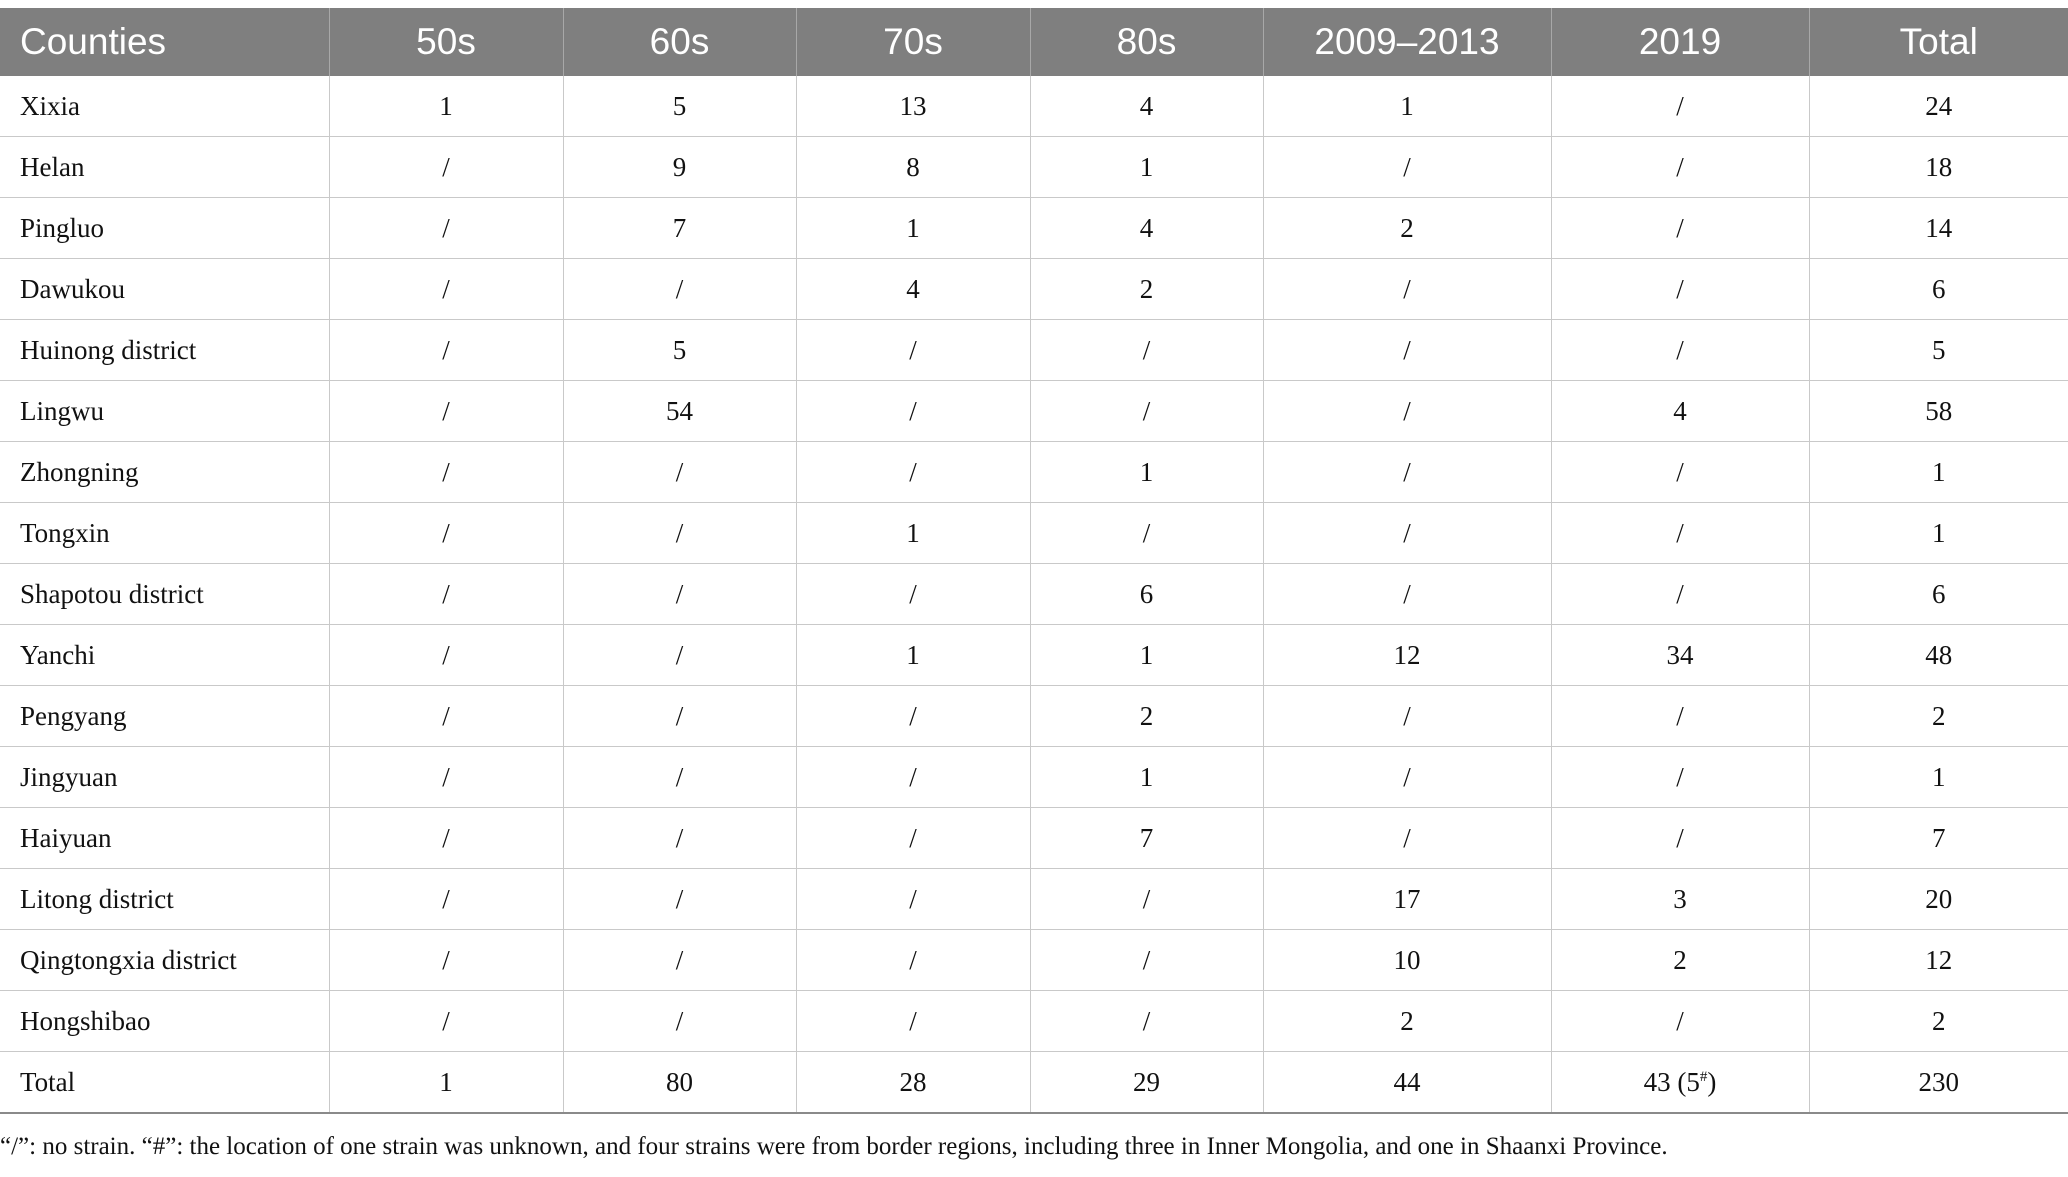  Describe the element at coordinates (164, 167) in the screenshot. I see `county-name: Helan` at that location.